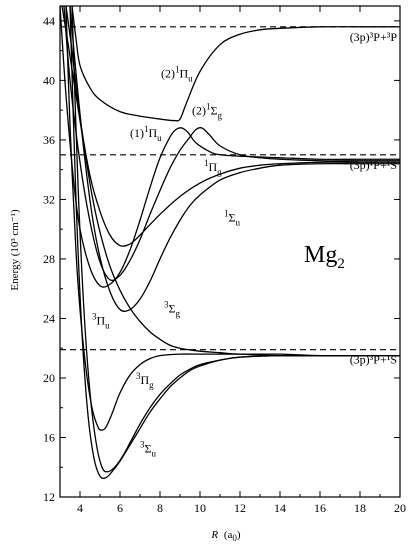 The width and height of the screenshot is (410, 550). I want to click on state-label: 3Πu, so click(101, 320).